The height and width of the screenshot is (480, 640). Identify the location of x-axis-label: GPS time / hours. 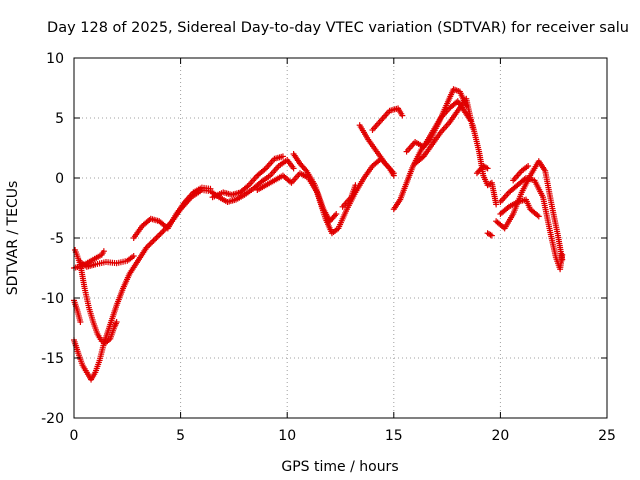
(339, 467).